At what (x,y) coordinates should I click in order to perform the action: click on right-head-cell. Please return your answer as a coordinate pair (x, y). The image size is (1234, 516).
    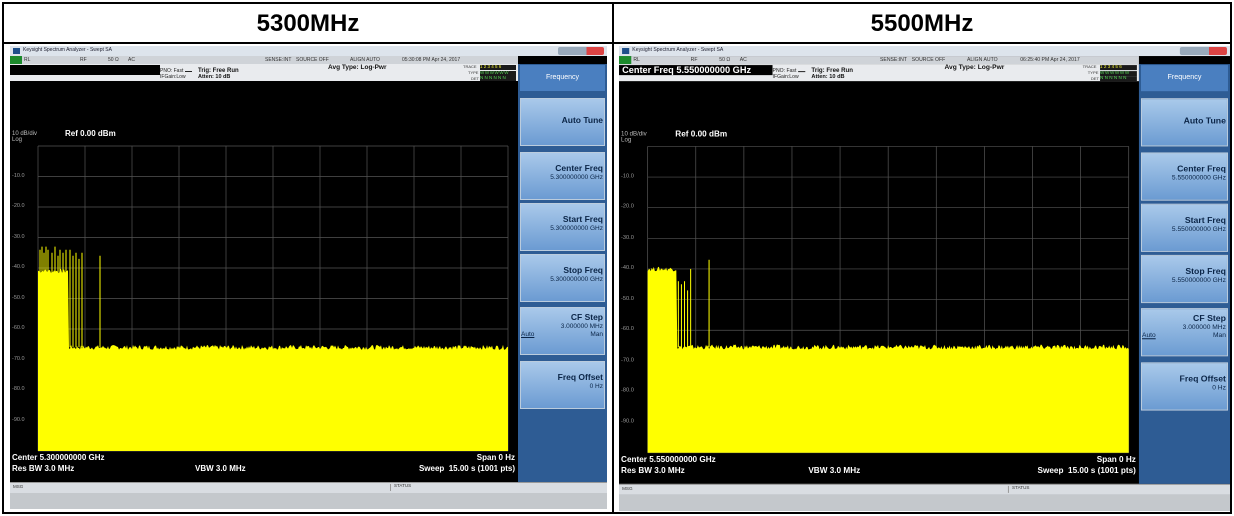
    Looking at the image, I should click on (922, 23).